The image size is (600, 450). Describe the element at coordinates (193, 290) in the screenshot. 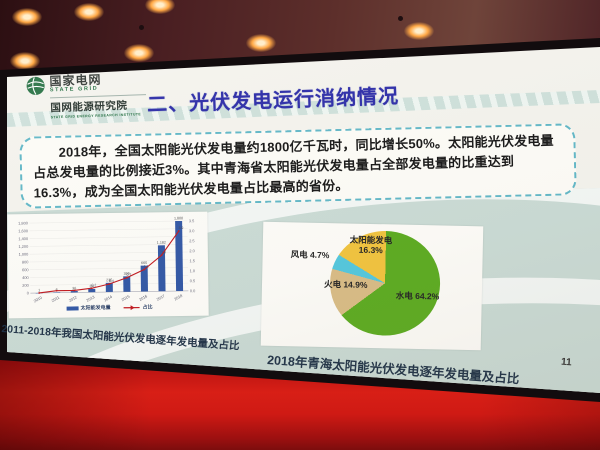

I see `svg-text: 0.0` at that location.